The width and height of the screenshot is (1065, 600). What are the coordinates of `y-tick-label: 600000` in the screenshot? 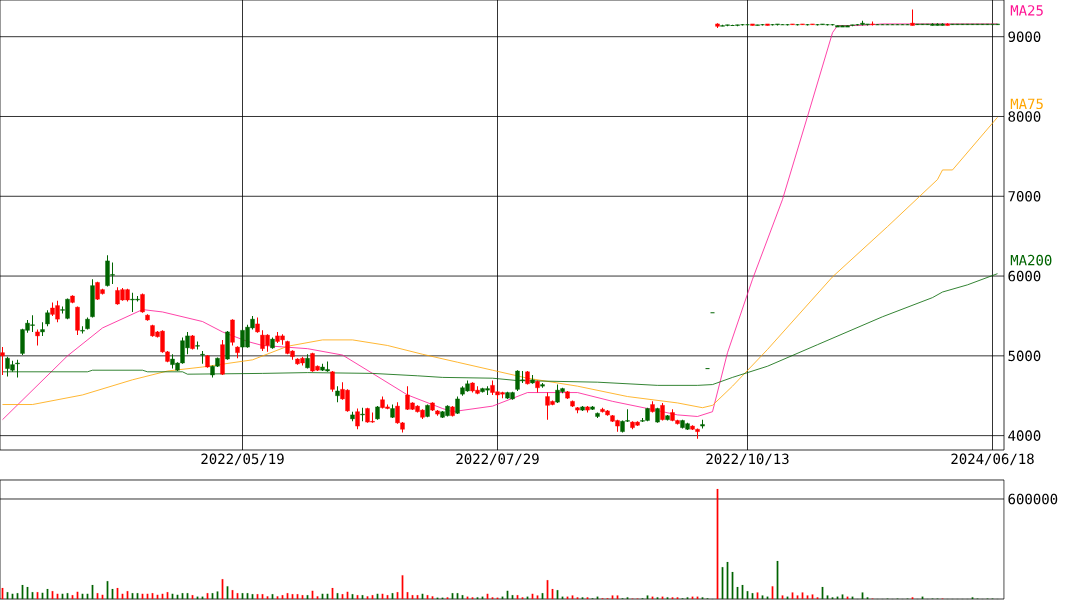 It's located at (1033, 499).